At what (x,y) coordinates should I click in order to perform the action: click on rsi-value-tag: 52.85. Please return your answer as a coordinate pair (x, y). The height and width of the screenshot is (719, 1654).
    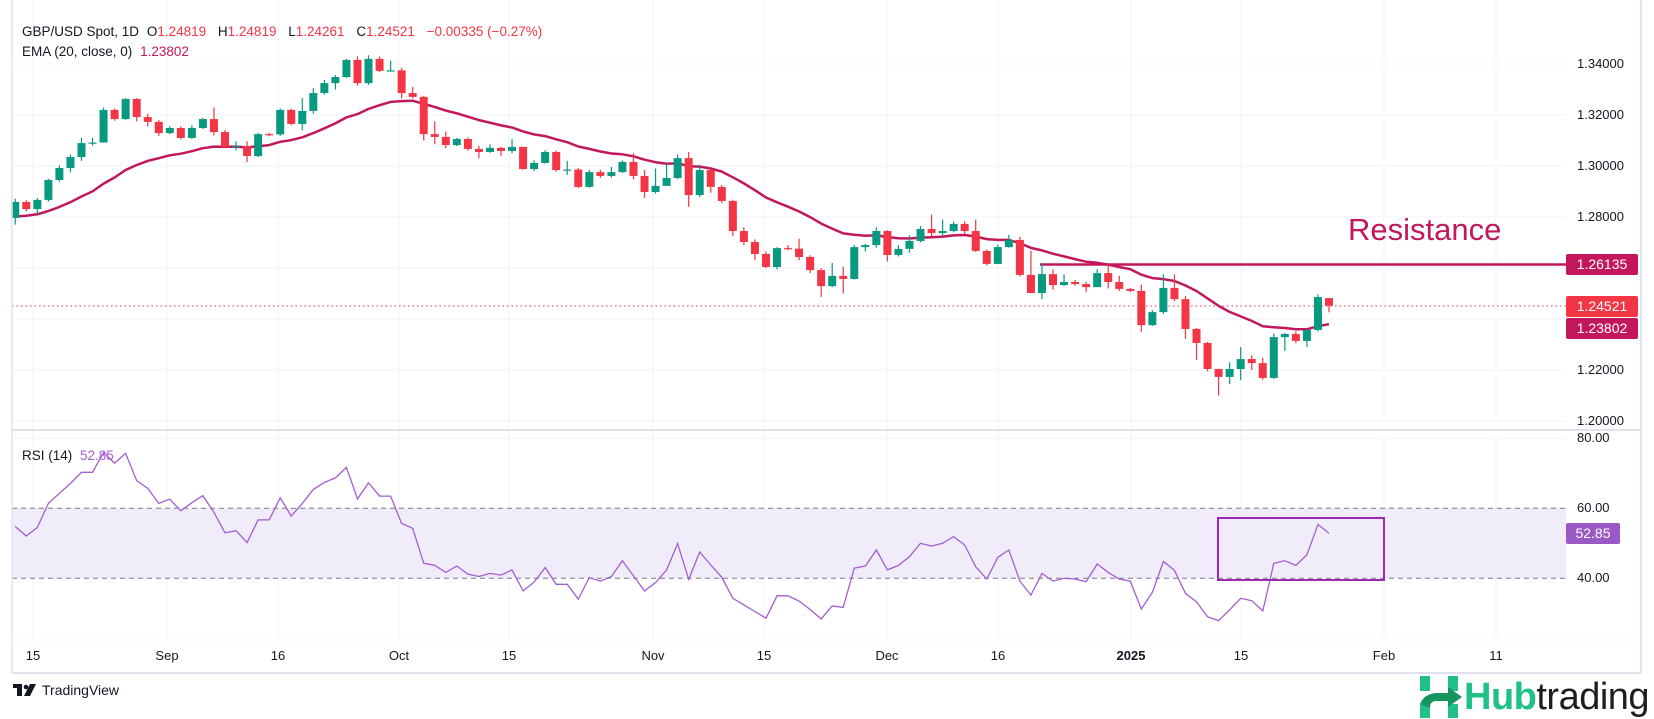
    Looking at the image, I should click on (1593, 533).